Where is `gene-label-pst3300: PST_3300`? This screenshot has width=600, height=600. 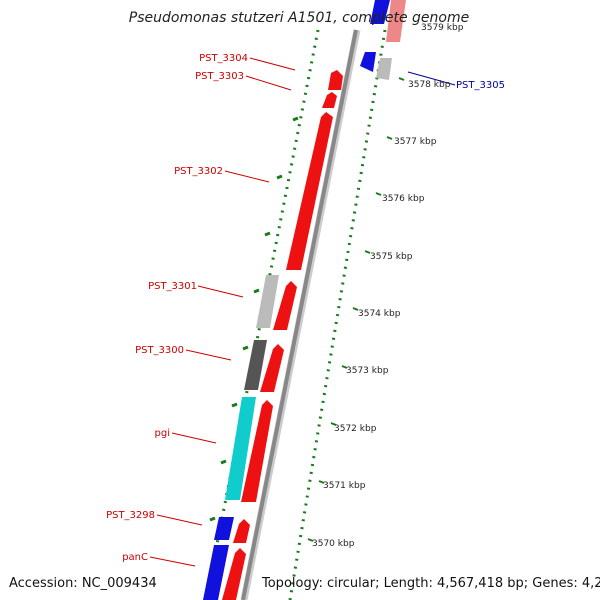
gene-label-pst3300: PST_3300 is located at coordinates (159, 350).